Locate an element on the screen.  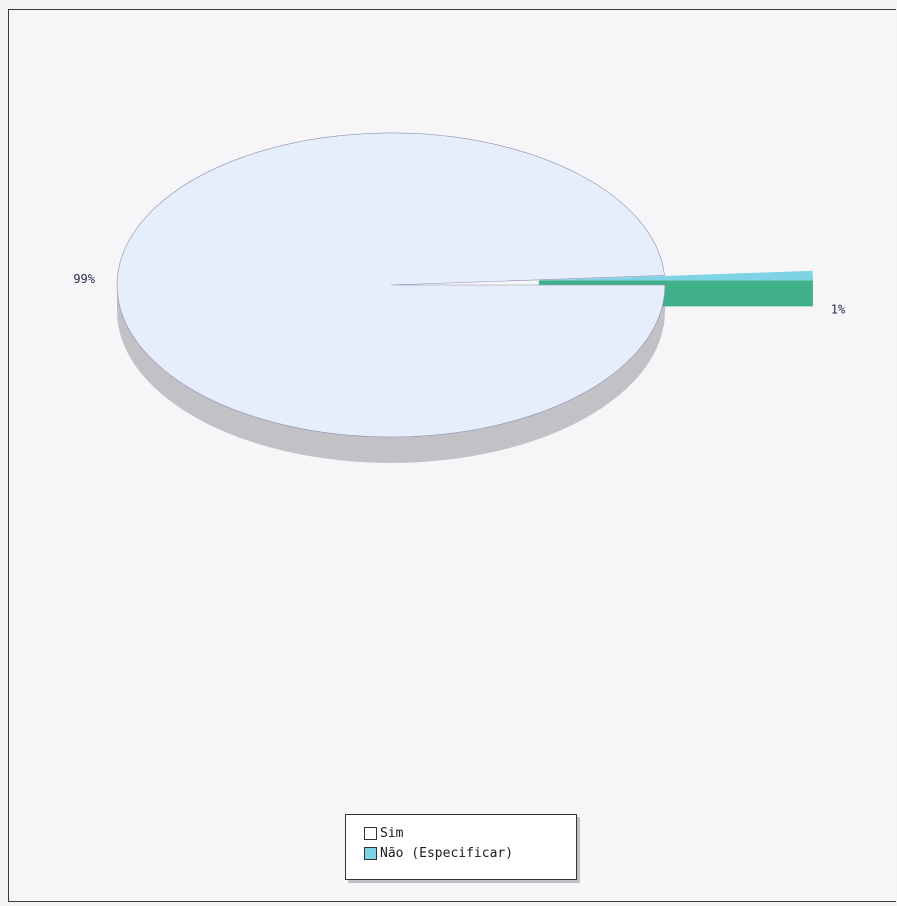
legend-label-nao-especificar: Não (Especificar) is located at coordinates (447, 853).